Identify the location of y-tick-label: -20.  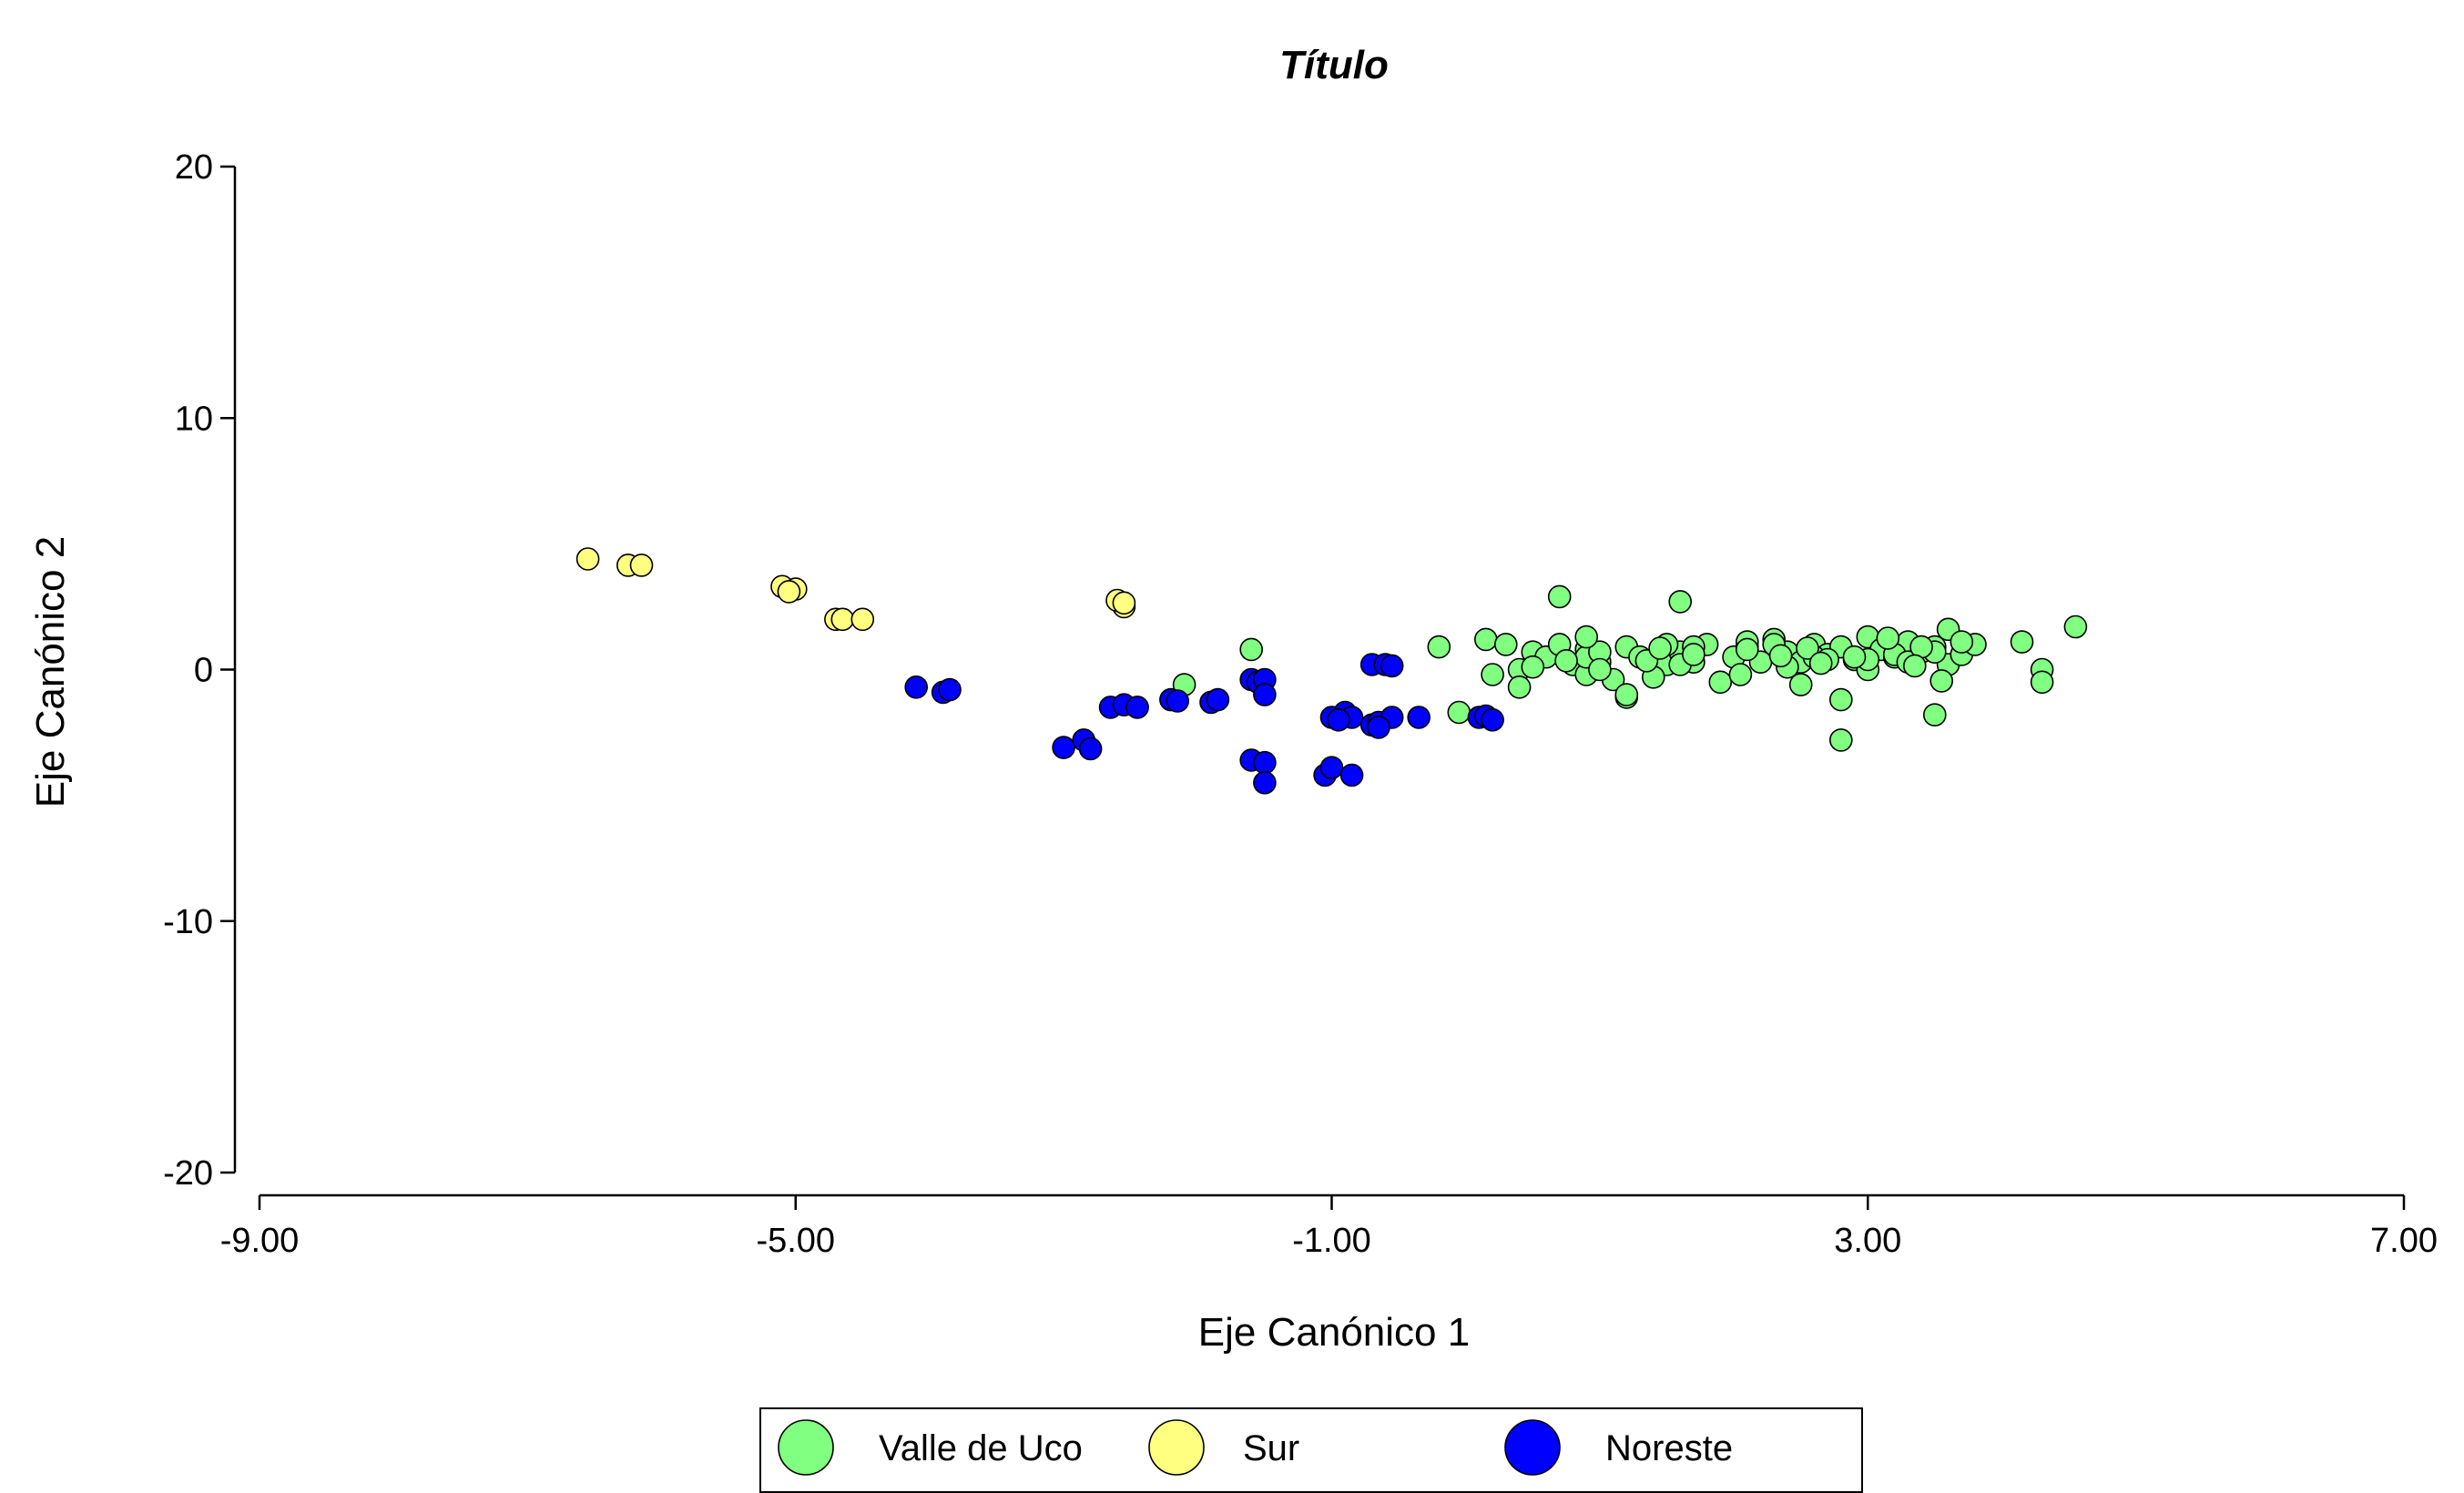
(188, 1173).